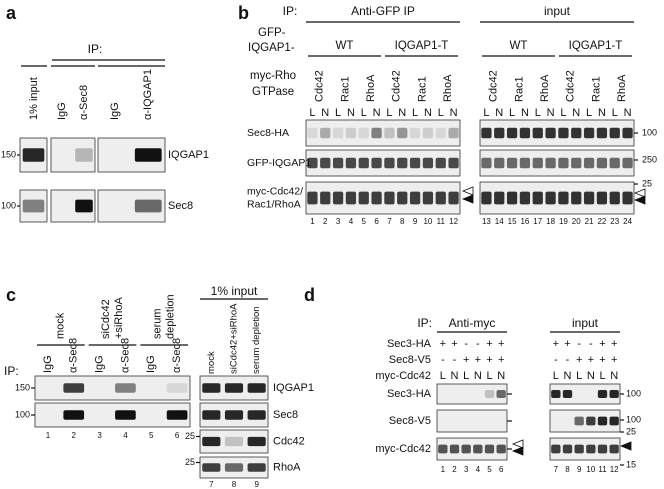 This screenshot has width=664, height=489. I want to click on label: GTPase, so click(273, 92).